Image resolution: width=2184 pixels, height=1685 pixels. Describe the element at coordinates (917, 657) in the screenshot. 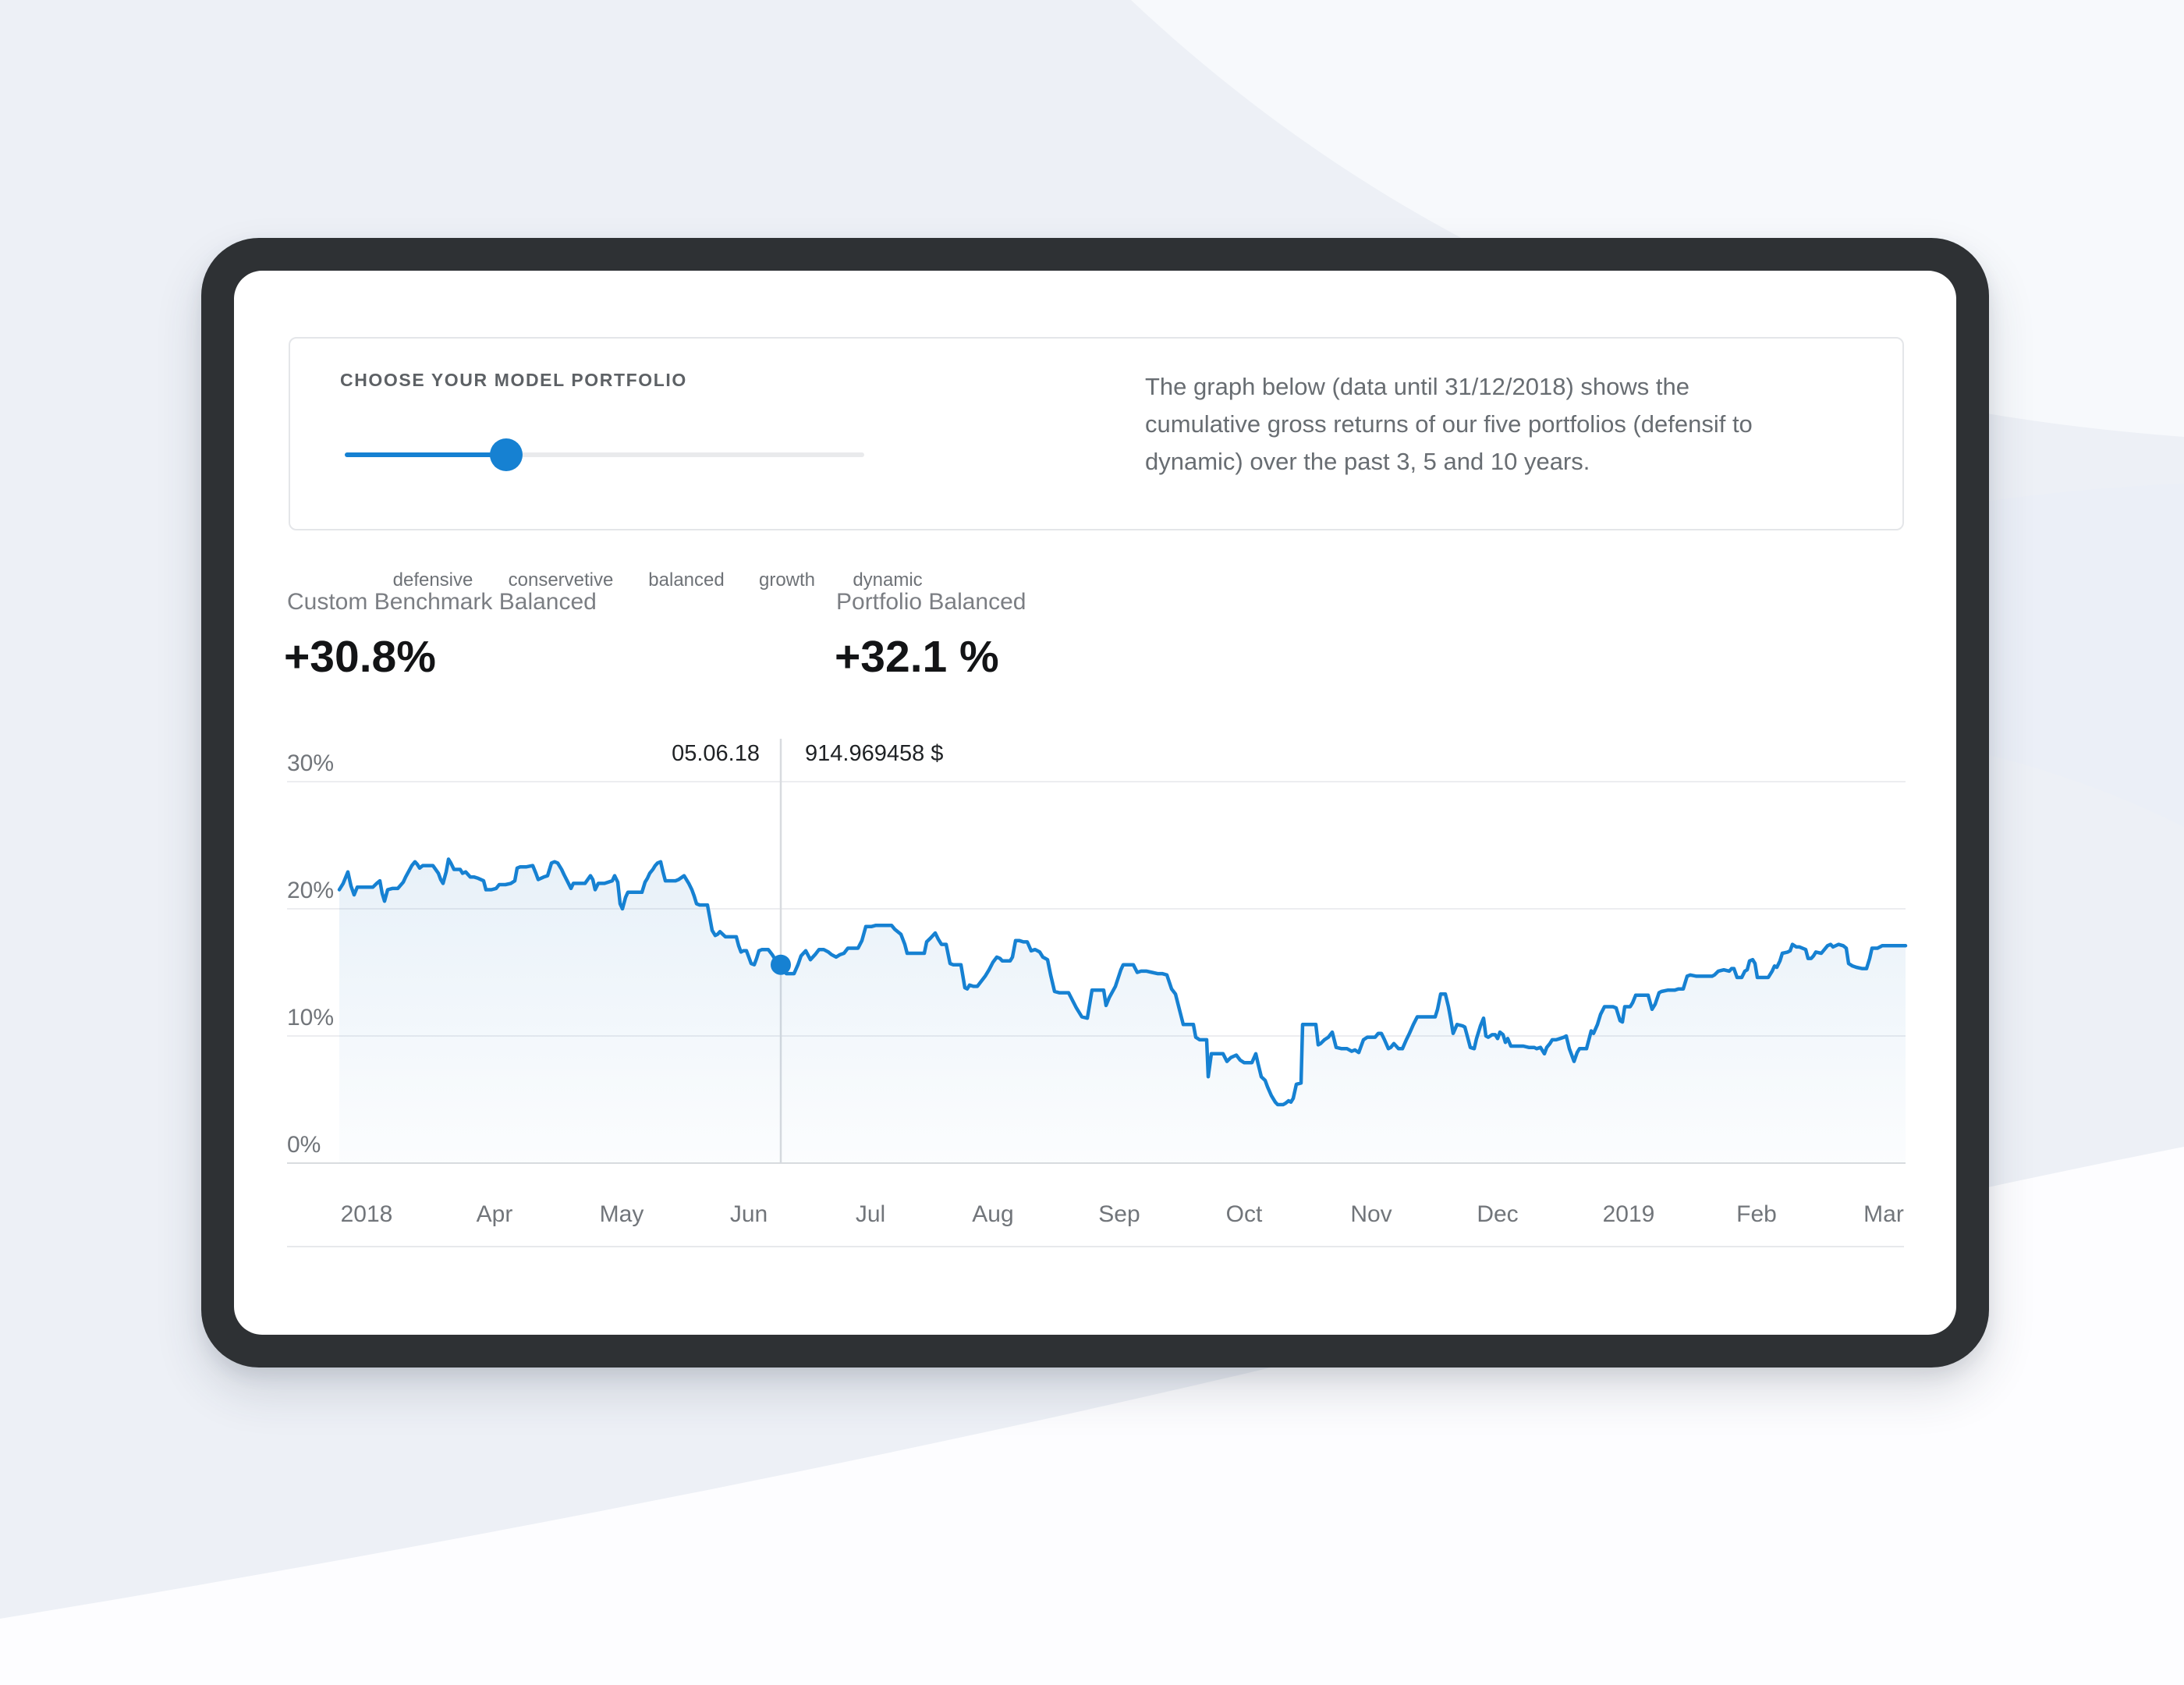

I see `portfolio-metric-value: +32.1 %` at that location.